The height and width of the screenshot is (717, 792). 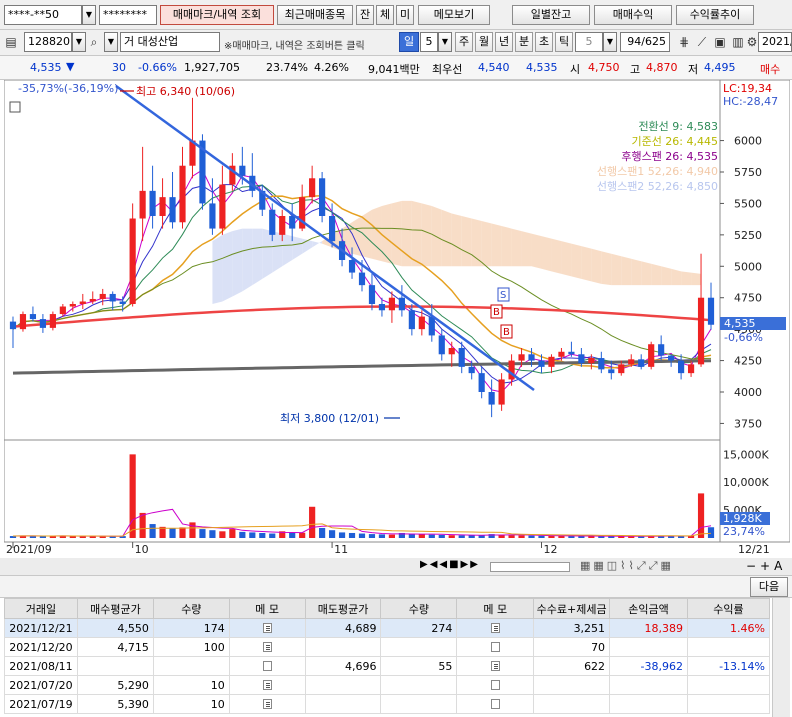 What do you see at coordinates (769, 587) in the screenshot?
I see `next-button: 다음` at bounding box center [769, 587].